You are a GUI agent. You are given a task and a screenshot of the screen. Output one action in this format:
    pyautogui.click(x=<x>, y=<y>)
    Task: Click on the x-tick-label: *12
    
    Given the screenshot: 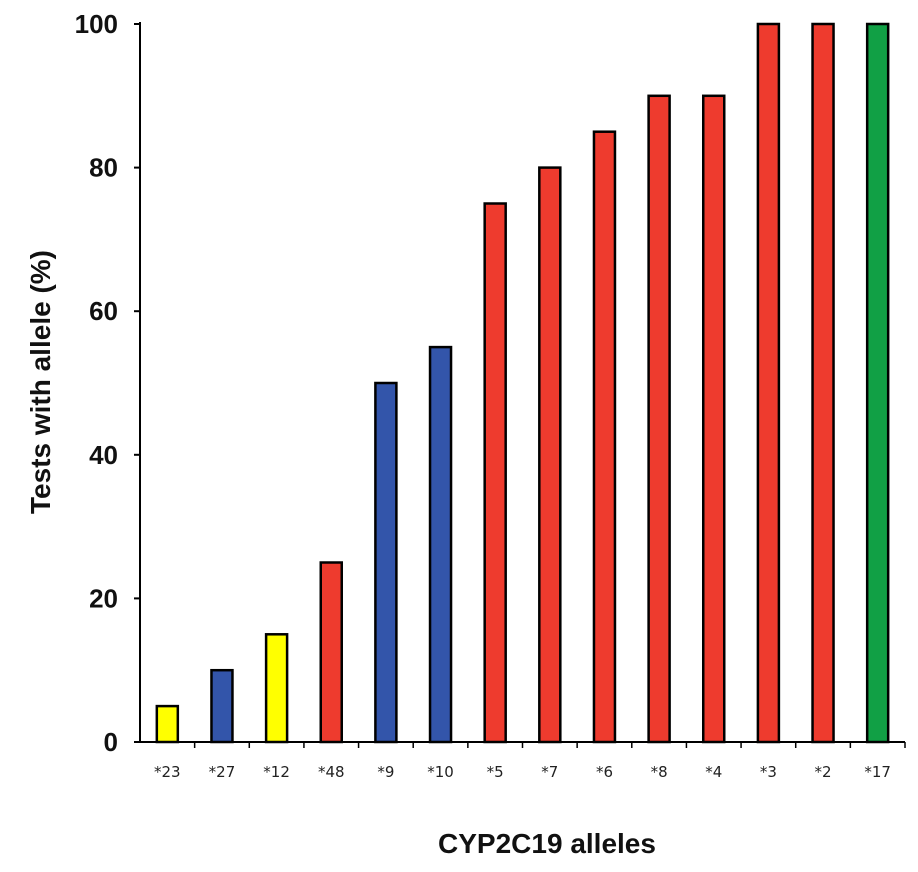 What is the action you would take?
    pyautogui.click(x=276, y=772)
    